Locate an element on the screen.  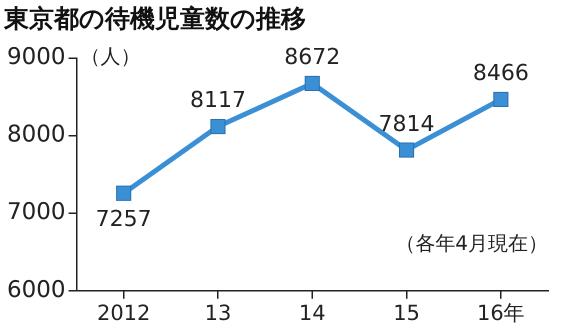
data-label: 8117 is located at coordinates (218, 101).